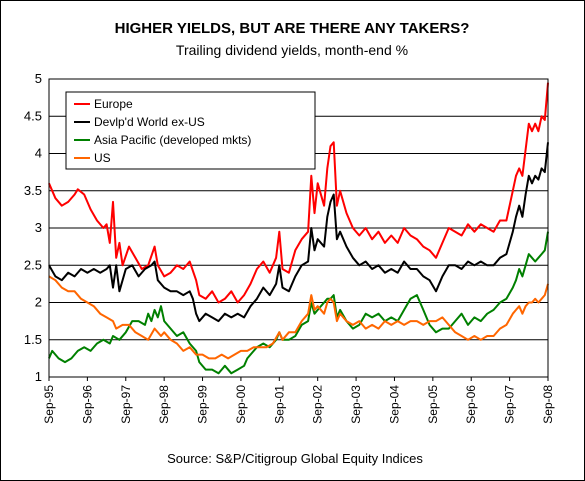 The width and height of the screenshot is (585, 481). What do you see at coordinates (38, 78) in the screenshot?
I see `y-tick-label: 5` at bounding box center [38, 78].